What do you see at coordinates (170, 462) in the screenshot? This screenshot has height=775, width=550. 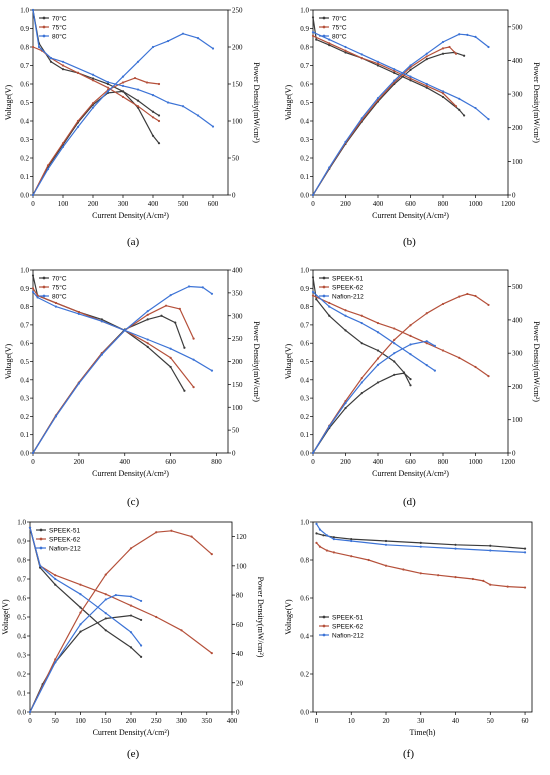 I see `x-tick-label: 600` at bounding box center [170, 462].